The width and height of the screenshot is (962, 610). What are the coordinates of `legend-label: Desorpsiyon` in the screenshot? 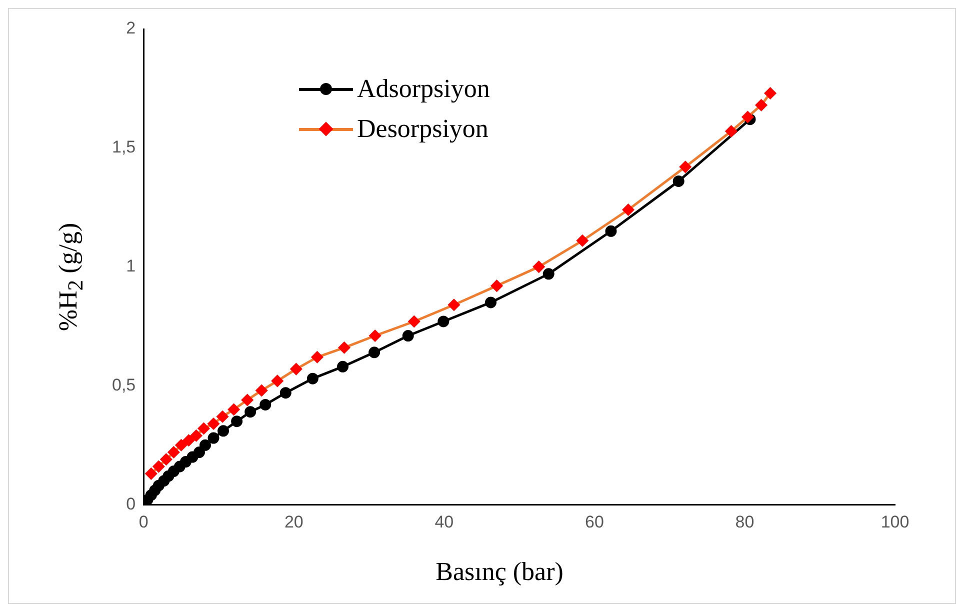 It's located at (422, 129).